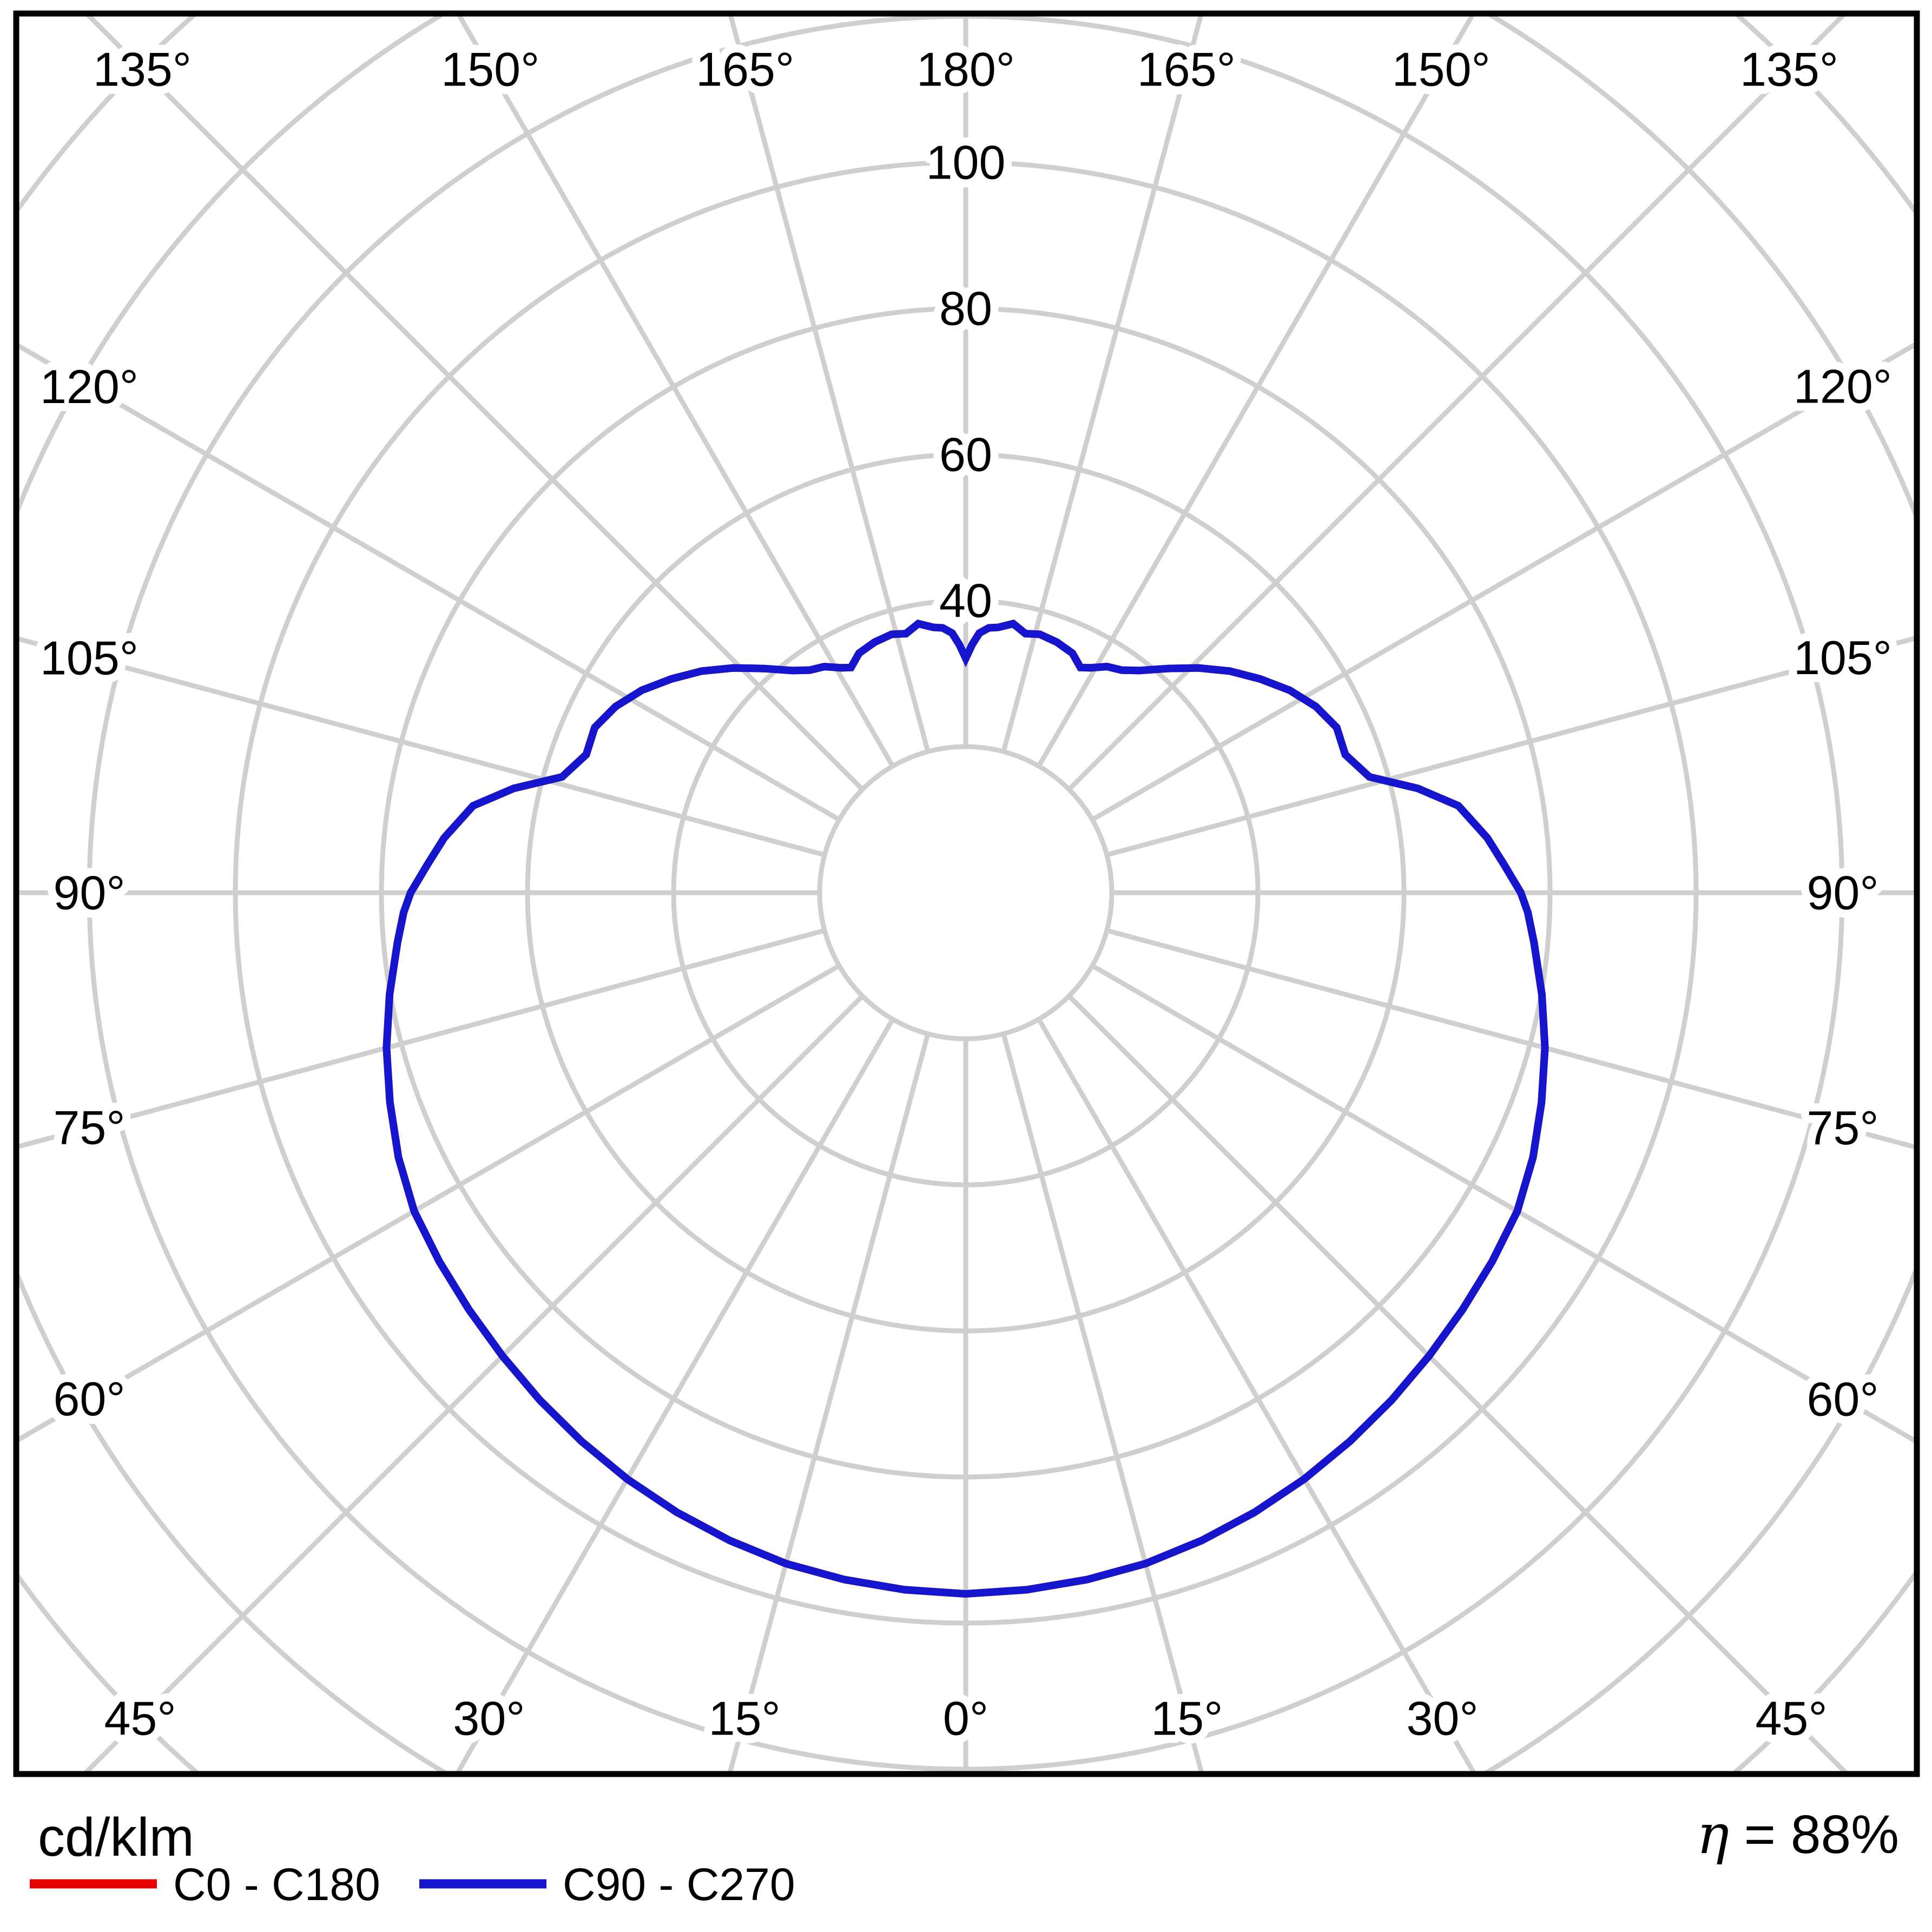 Image resolution: width=1932 pixels, height=1932 pixels. Describe the element at coordinates (965, 308) in the screenshot. I see `radial-tick-label-80: 80` at that location.